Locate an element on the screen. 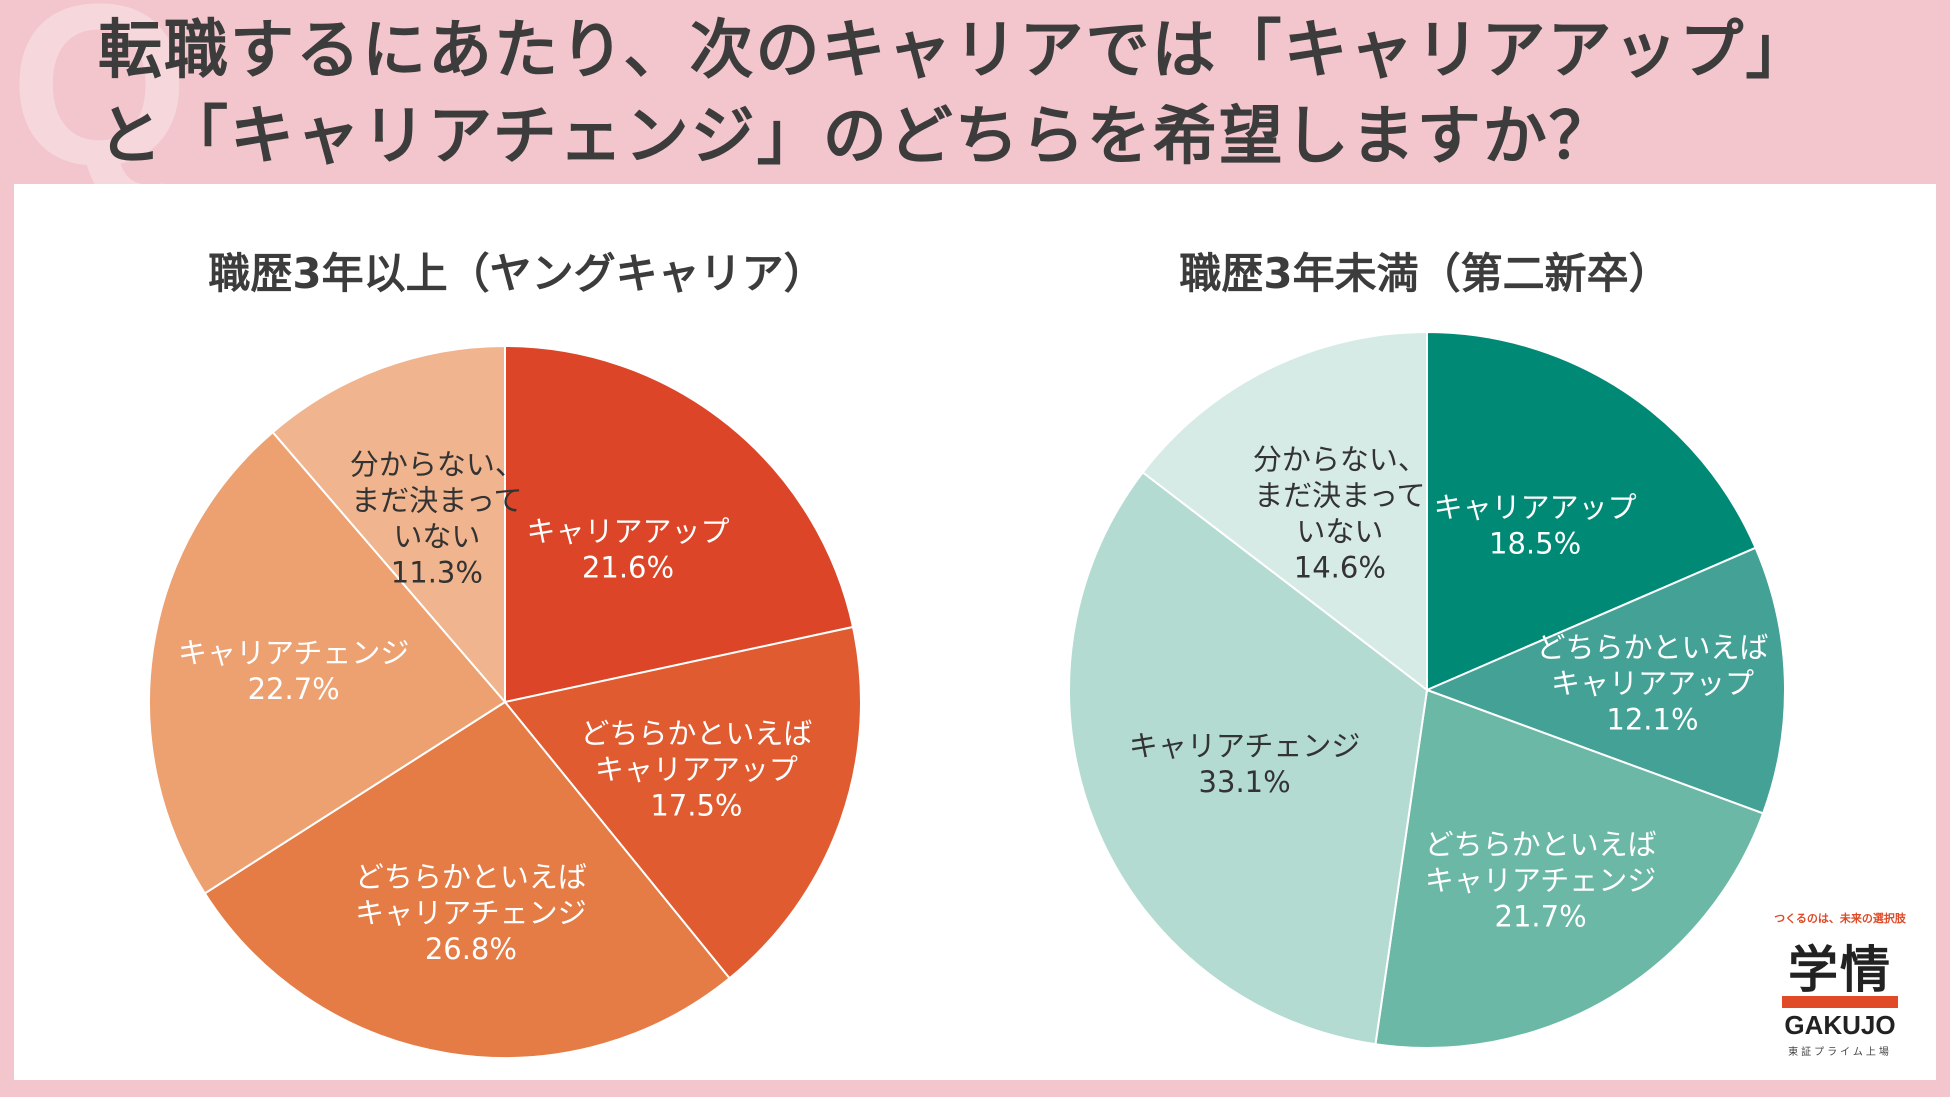 The height and width of the screenshot is (1097, 1950). pie1-slice-3-label: キャリアチェンジ 33.1% is located at coordinates (1244, 764).